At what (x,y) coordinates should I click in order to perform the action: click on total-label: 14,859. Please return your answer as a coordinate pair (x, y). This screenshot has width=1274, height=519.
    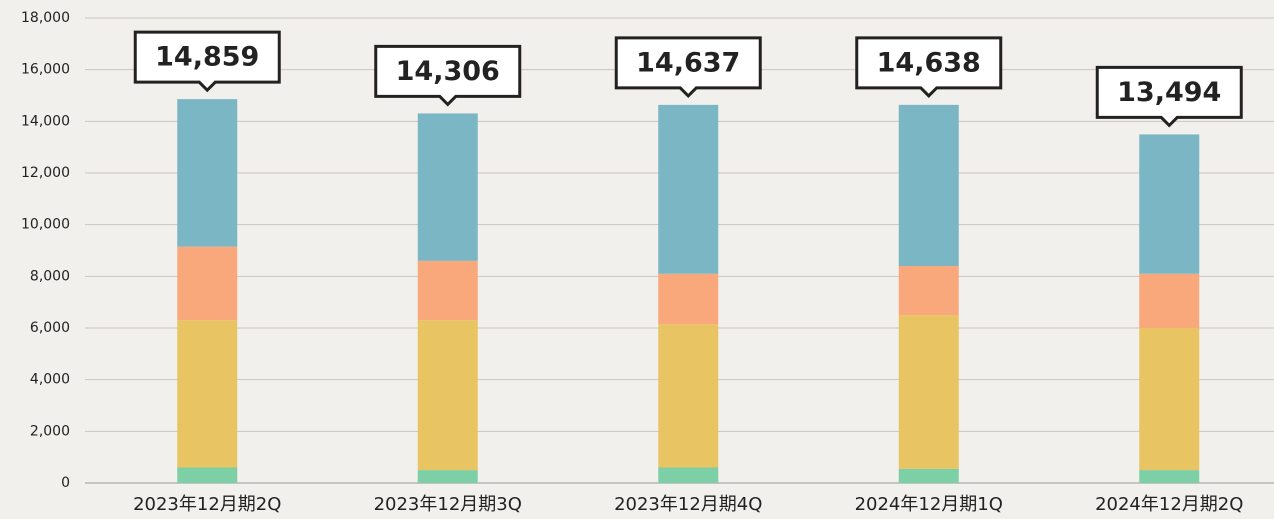
    Looking at the image, I should click on (207, 57).